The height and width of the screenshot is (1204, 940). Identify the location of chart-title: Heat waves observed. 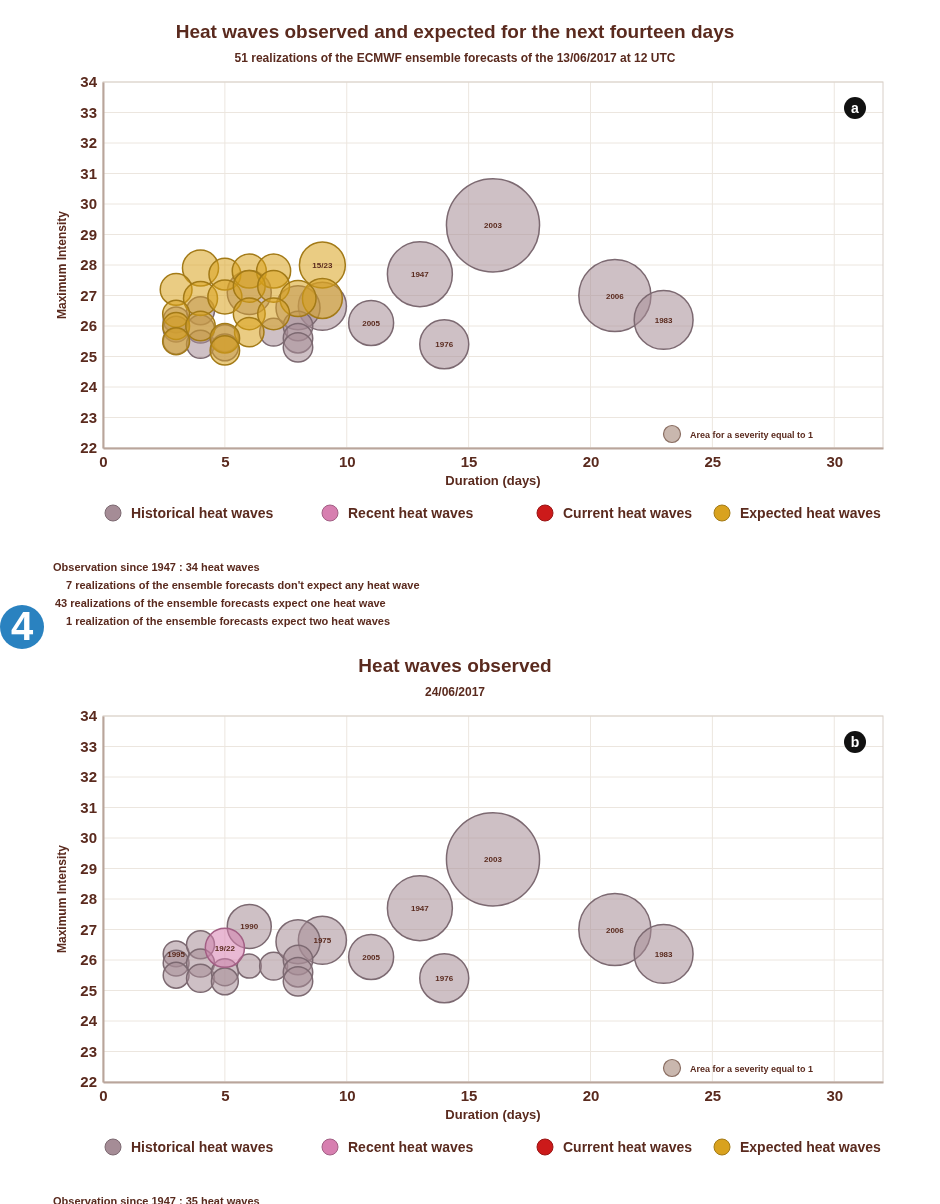
(455, 665).